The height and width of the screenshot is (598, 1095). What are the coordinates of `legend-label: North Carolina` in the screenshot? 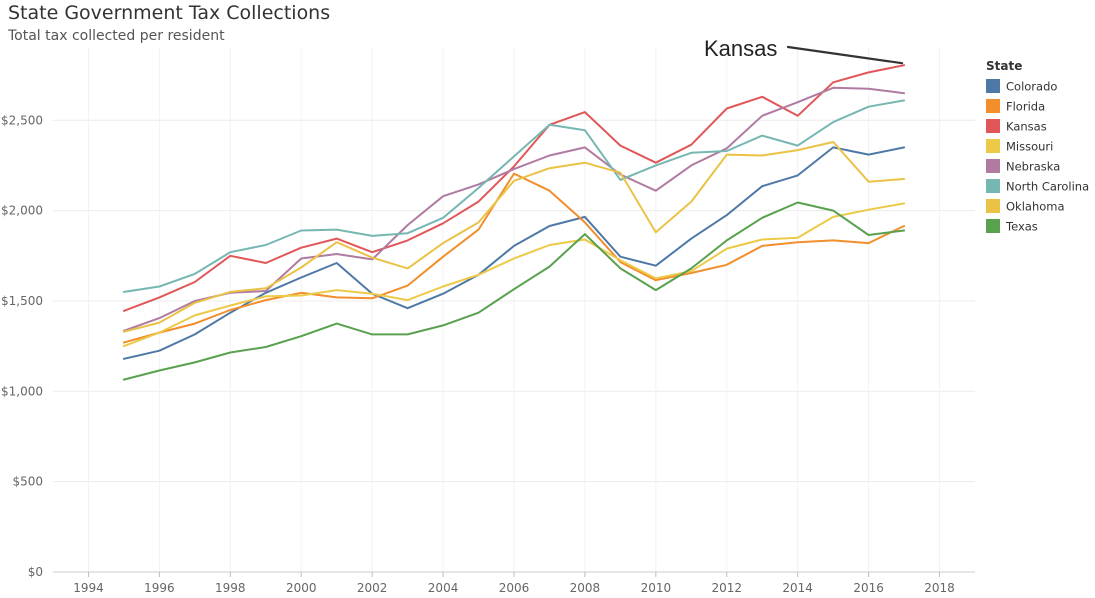 It's located at (1048, 186).